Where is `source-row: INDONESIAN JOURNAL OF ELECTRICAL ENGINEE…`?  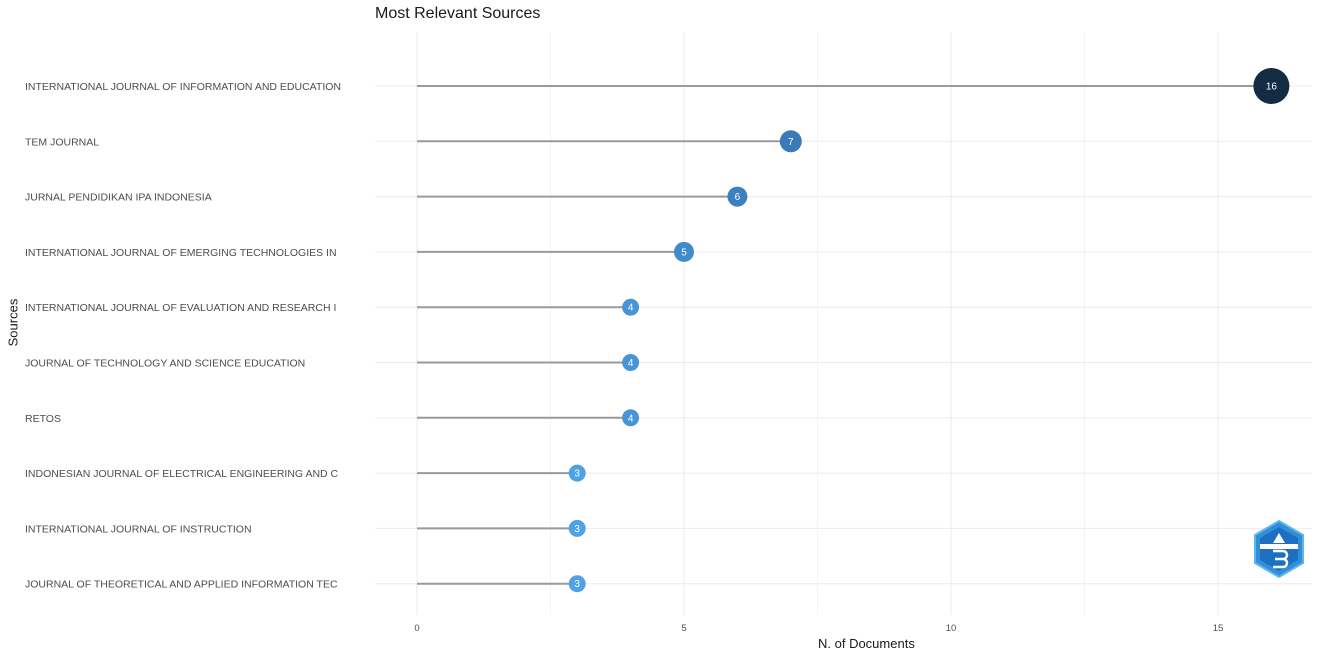 source-row: INDONESIAN JOURNAL OF ELECTRICAL ENGINEE… is located at coordinates (668, 473).